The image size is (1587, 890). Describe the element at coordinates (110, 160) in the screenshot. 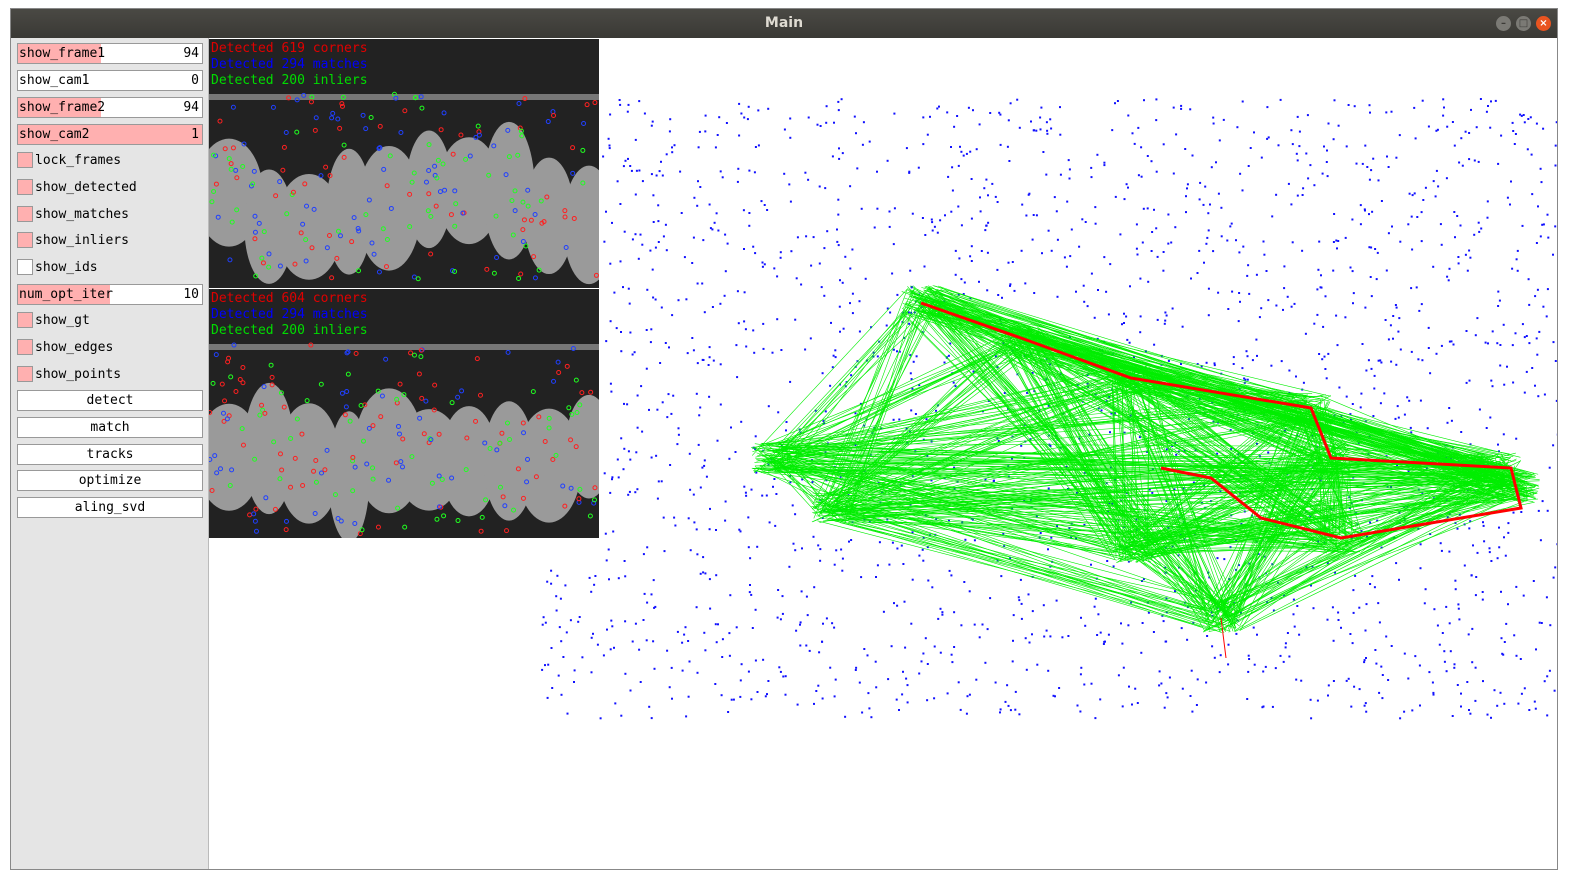

I see `lock-frames-checkbox: lock_frames` at that location.